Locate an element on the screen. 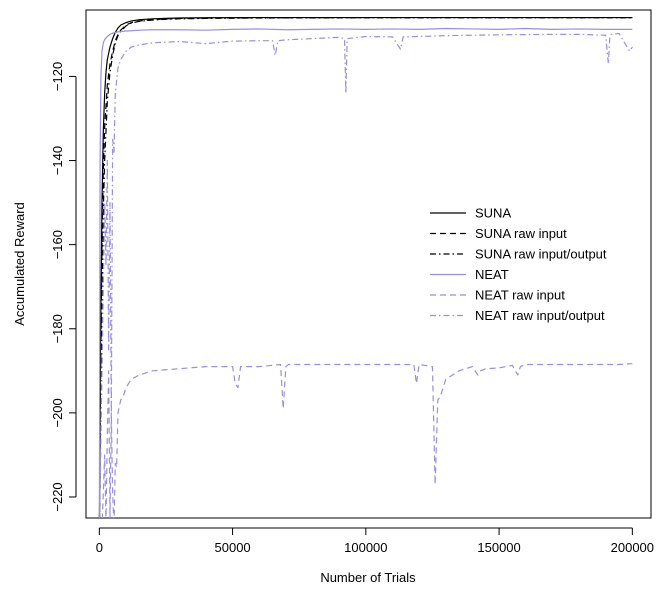  x-axis: 0 50000 100000 150000 200000 is located at coordinates (375, 541).